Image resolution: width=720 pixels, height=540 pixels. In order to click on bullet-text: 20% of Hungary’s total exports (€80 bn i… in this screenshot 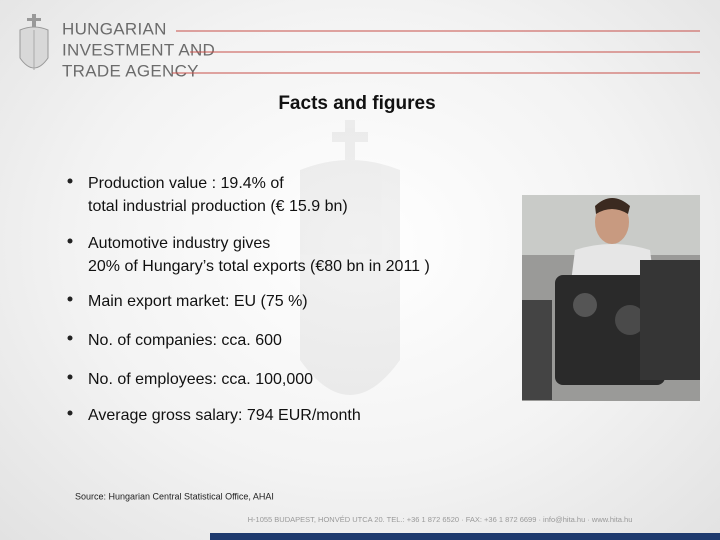, I will do `click(259, 266)`.